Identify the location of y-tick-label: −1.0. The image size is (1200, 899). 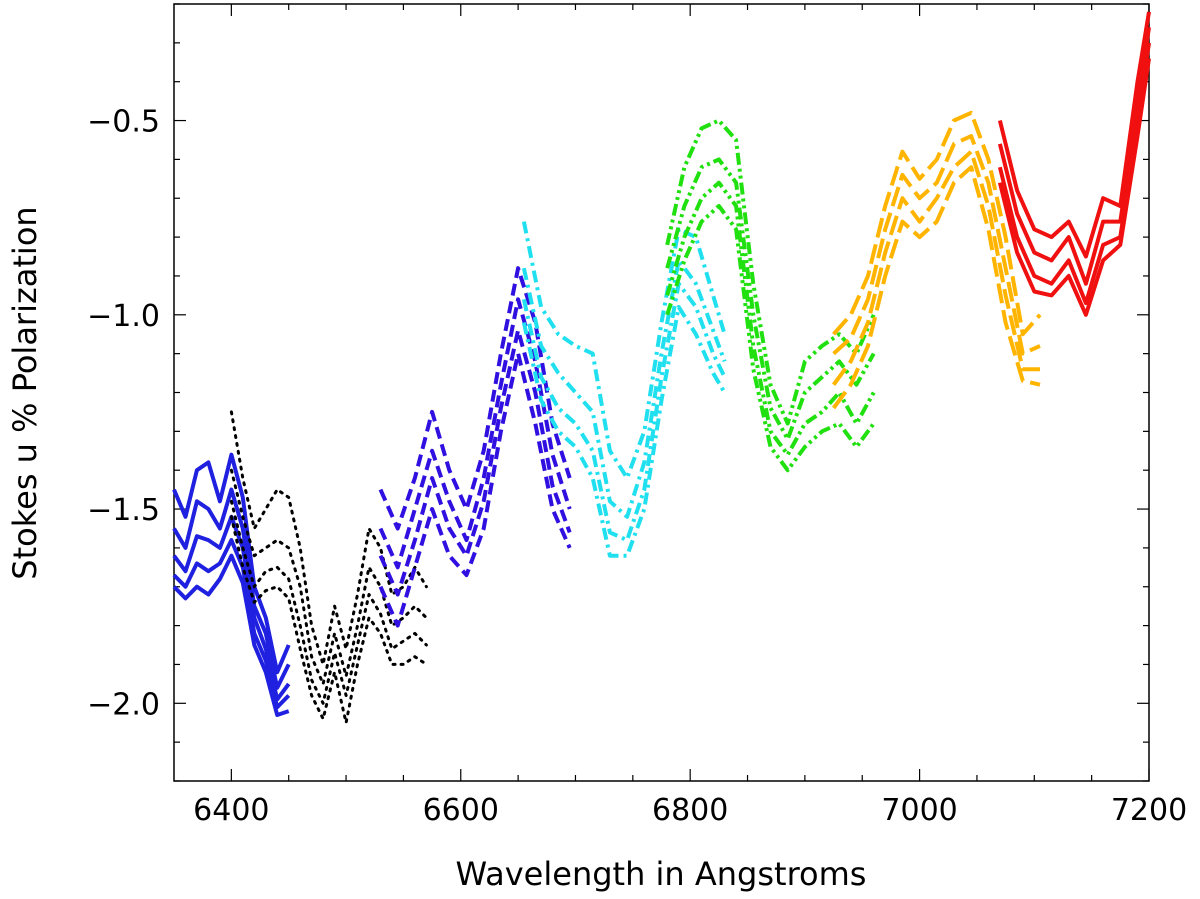
(123, 316).